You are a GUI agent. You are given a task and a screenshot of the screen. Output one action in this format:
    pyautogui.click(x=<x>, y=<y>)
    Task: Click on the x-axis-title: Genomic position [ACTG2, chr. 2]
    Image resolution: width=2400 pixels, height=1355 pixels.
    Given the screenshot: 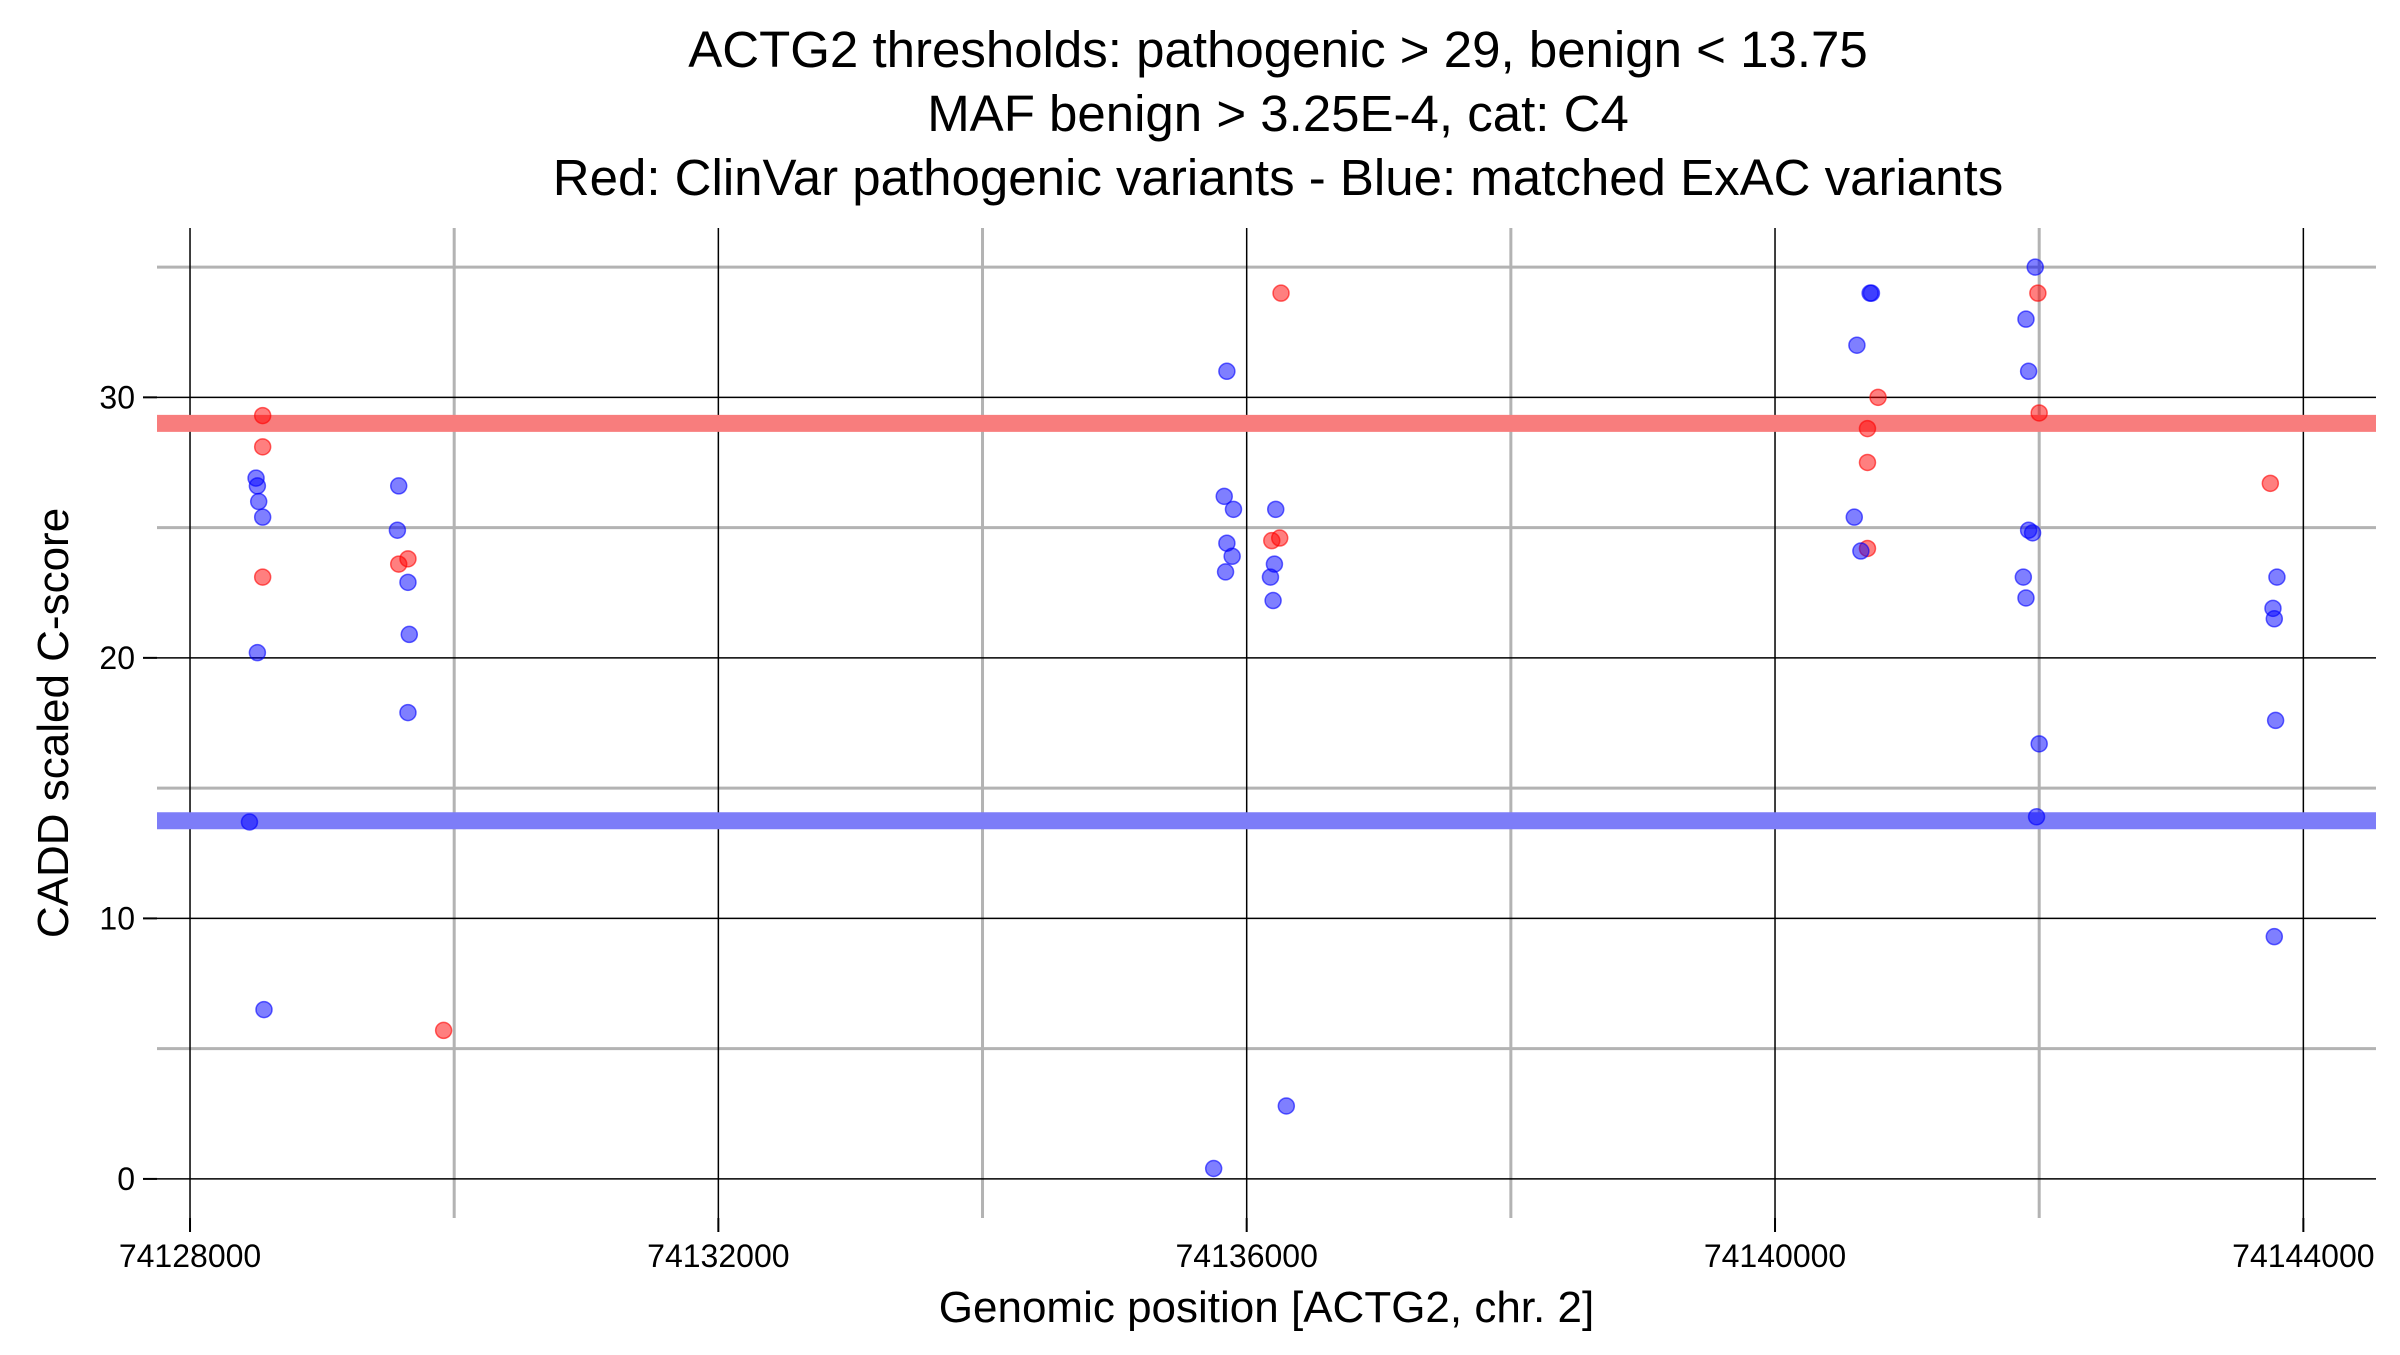 What is the action you would take?
    pyautogui.click(x=1266, y=1307)
    